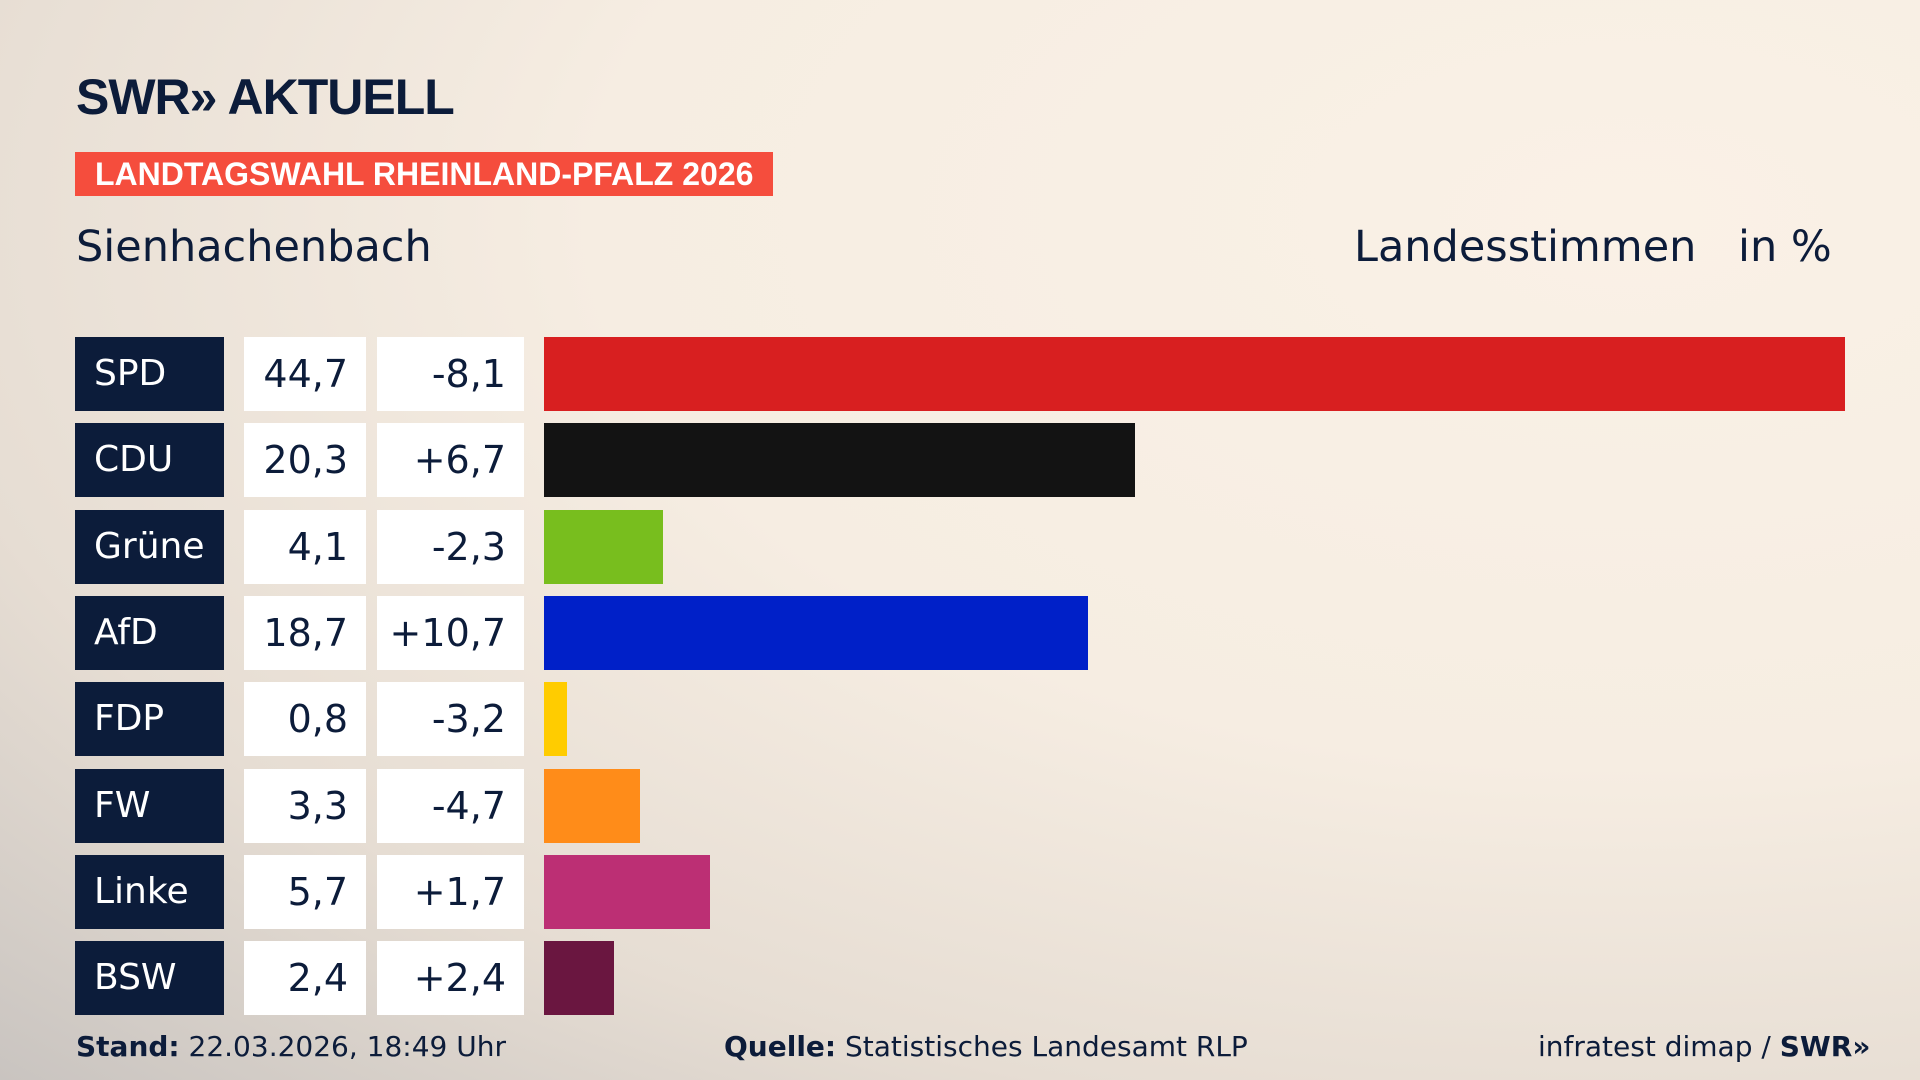 This screenshot has width=1920, height=1080. I want to click on region-title: Sienhachenbach, so click(254, 247).